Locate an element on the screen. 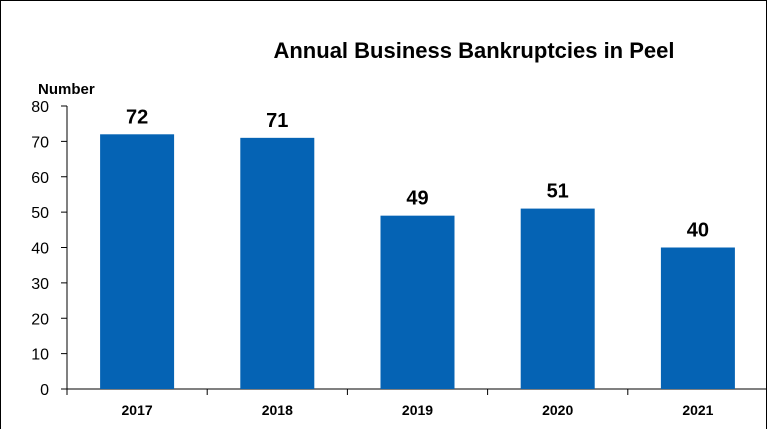  data-label-2021: 40 is located at coordinates (698, 231).